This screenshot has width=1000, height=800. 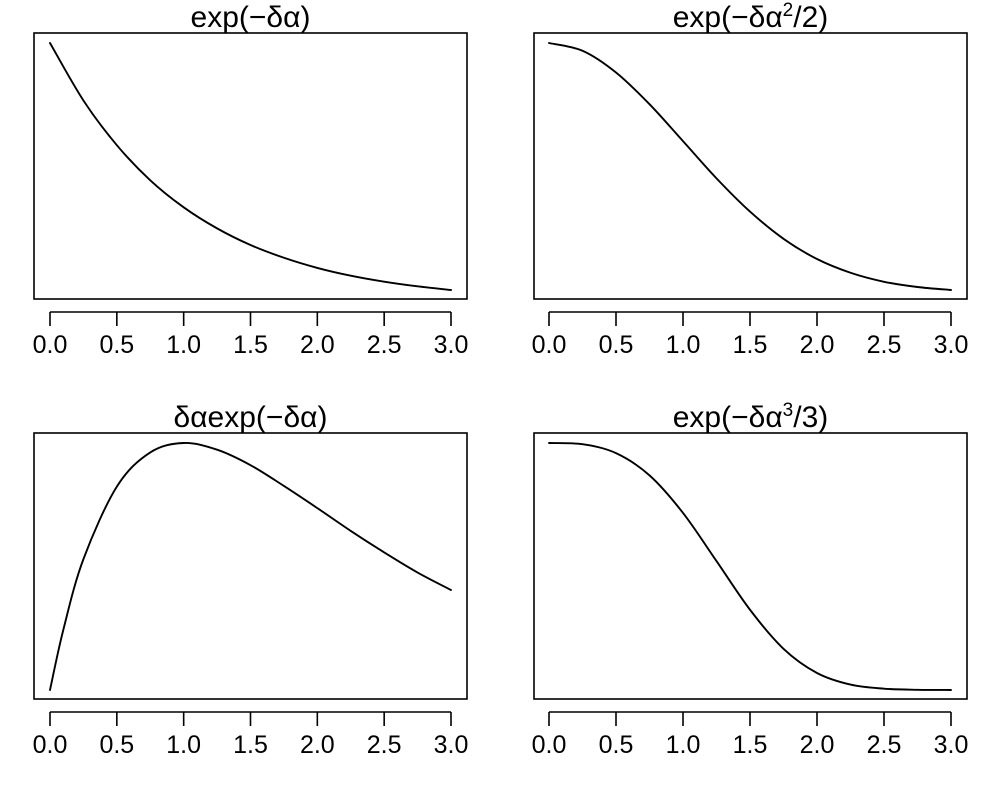 I want to click on panel-title: exp(−δα2/2), so click(x=751, y=17).